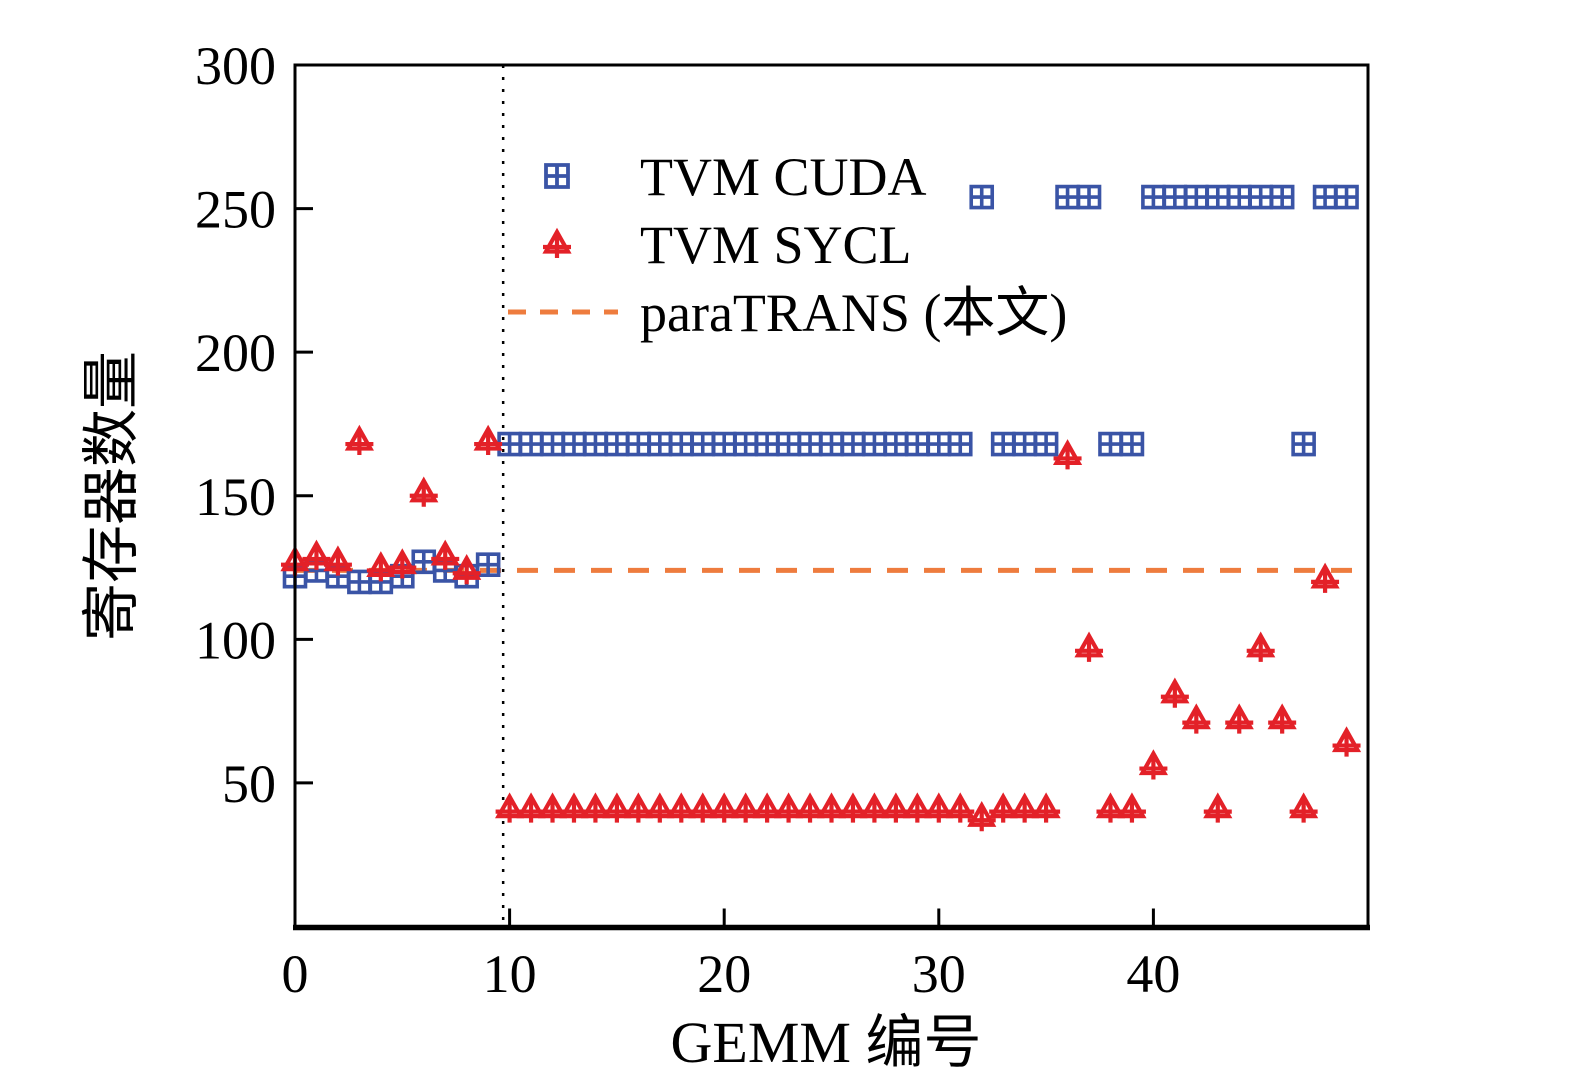 The width and height of the screenshot is (1575, 1086). I want to click on x-tick-label: 40, so click(1153, 974).